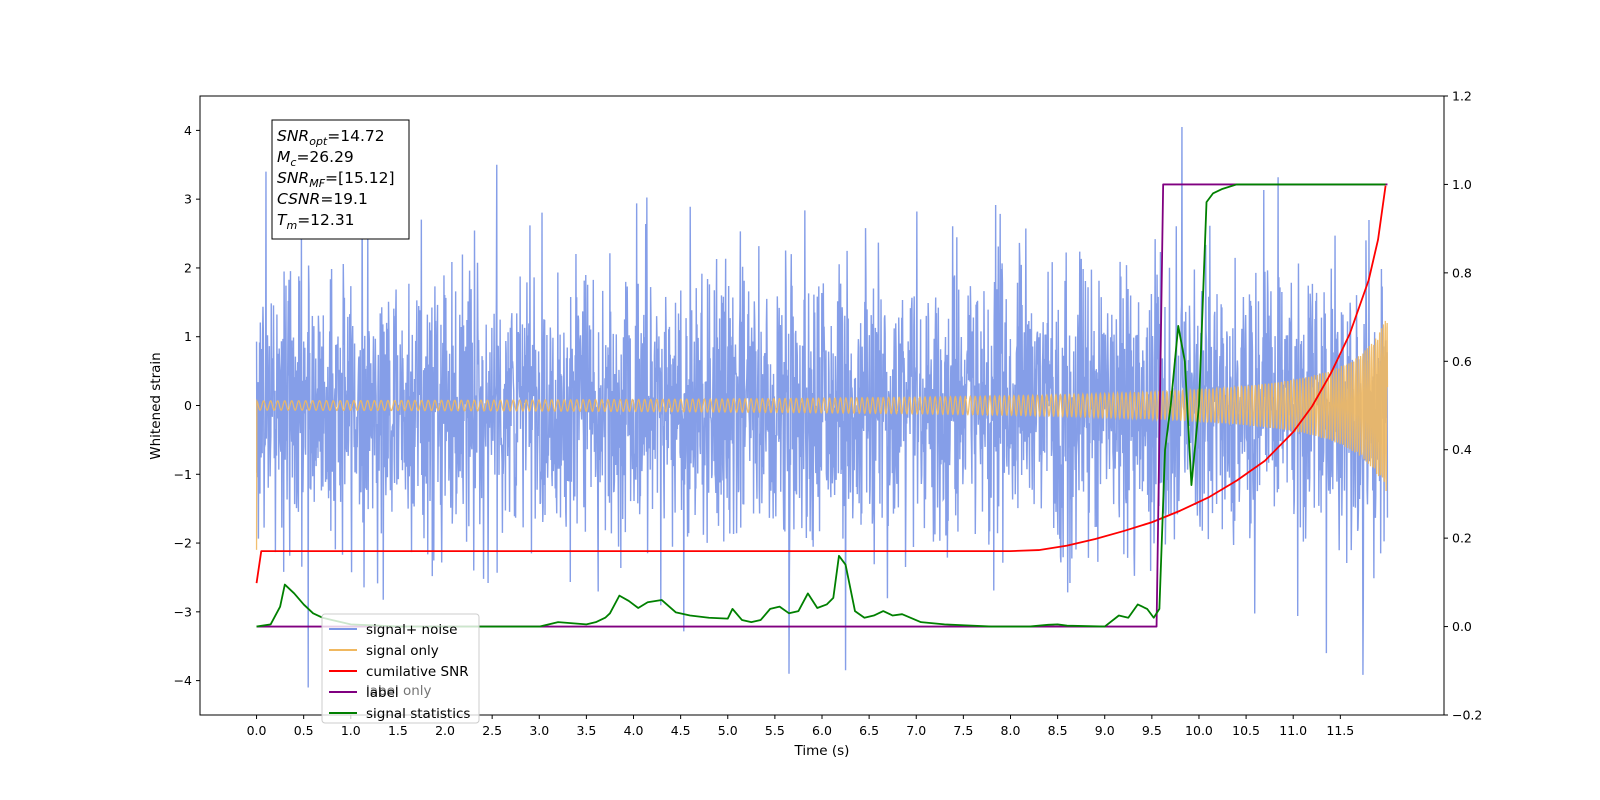  Describe the element at coordinates (822, 730) in the screenshot. I see `x-tick-label: 6.0` at that location.